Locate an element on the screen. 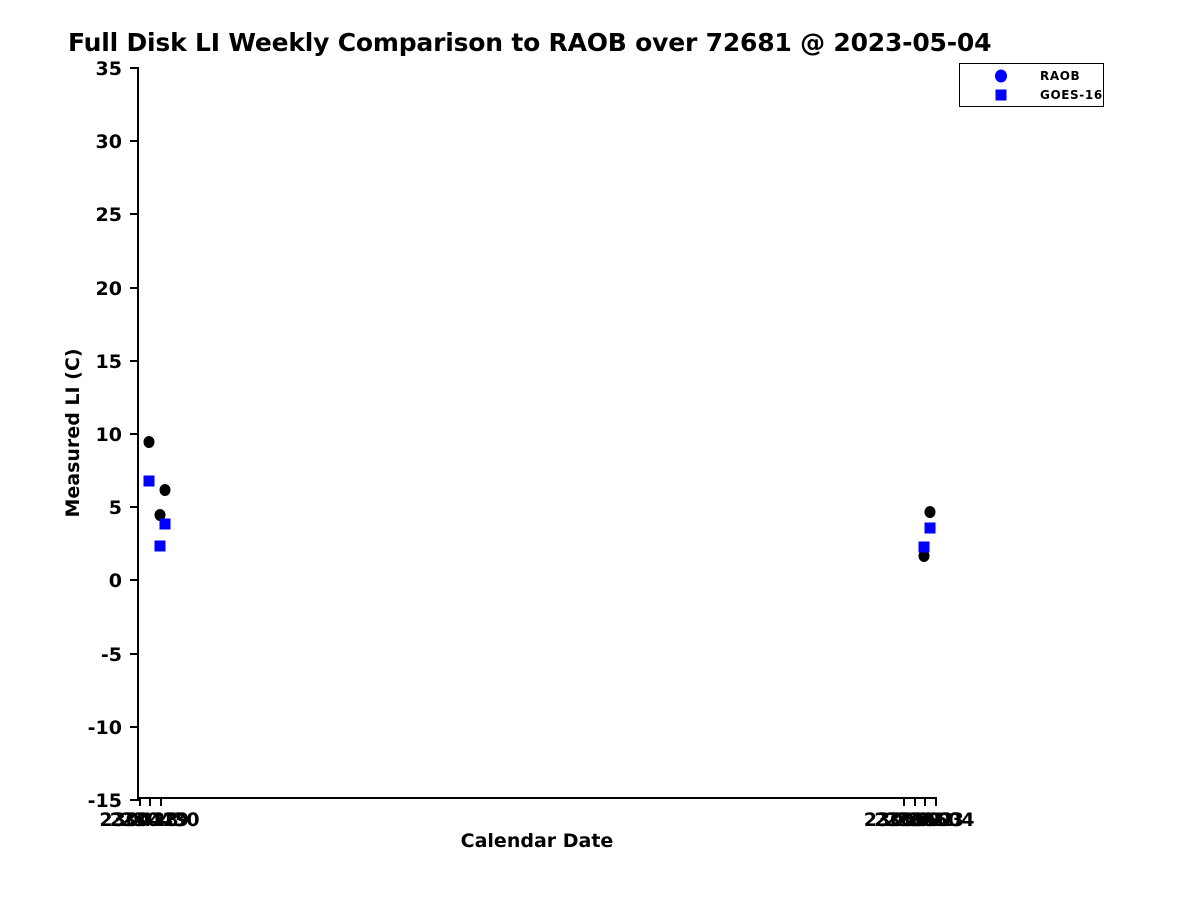 The width and height of the screenshot is (1200, 900). x-axis-label: Calendar Date is located at coordinates (537, 841).